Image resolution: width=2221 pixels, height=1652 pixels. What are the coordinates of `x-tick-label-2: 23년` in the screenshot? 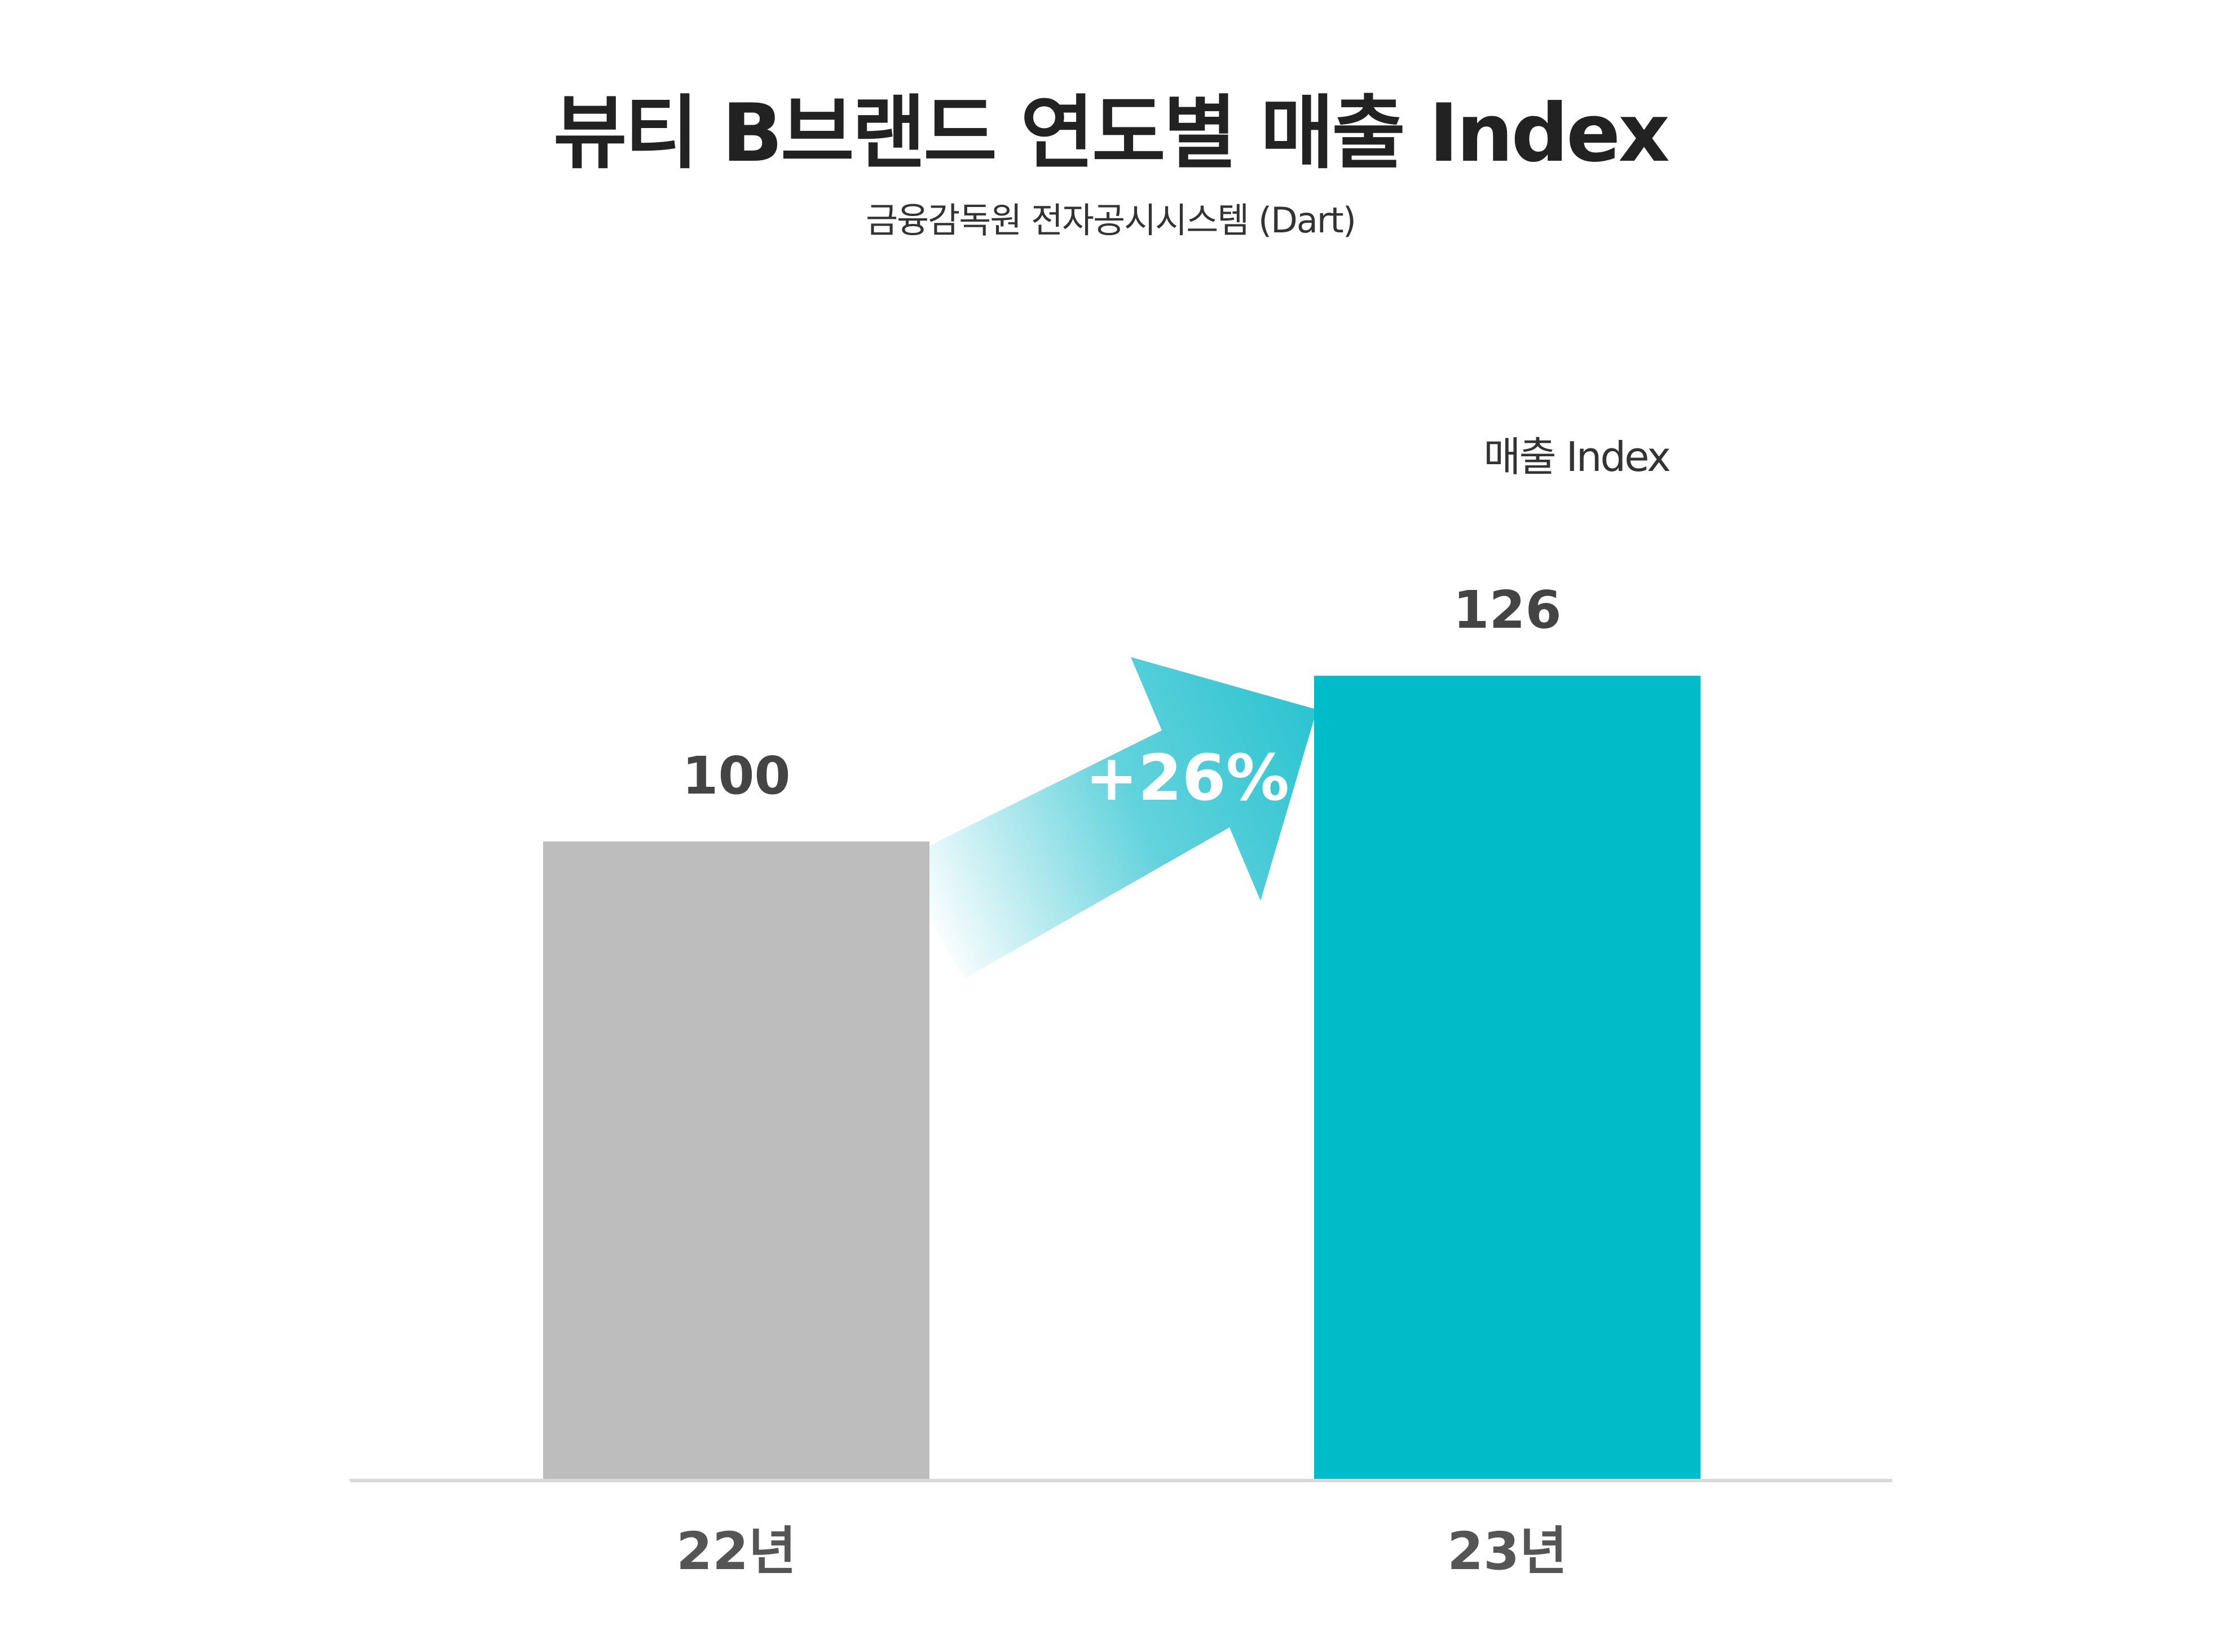 It's located at (1507, 1551).